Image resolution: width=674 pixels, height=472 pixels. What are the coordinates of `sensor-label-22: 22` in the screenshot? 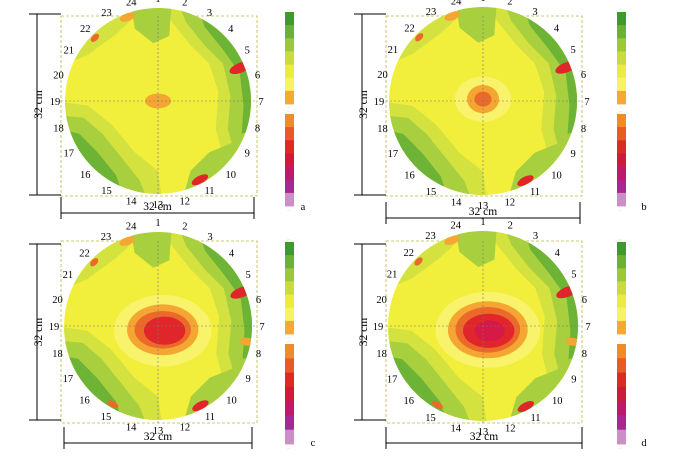 It's located at (85, 29).